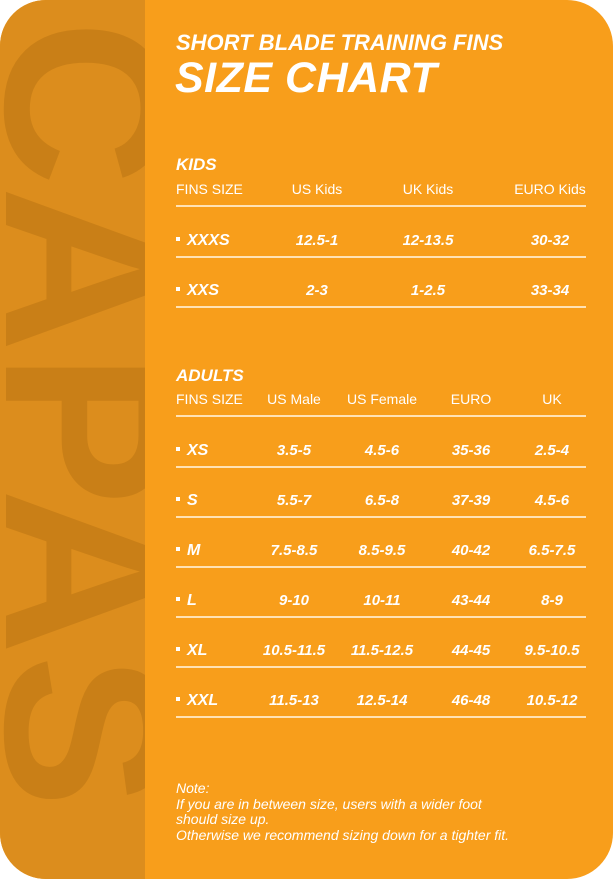  I want to click on size-value: 46-48, so click(471, 700).